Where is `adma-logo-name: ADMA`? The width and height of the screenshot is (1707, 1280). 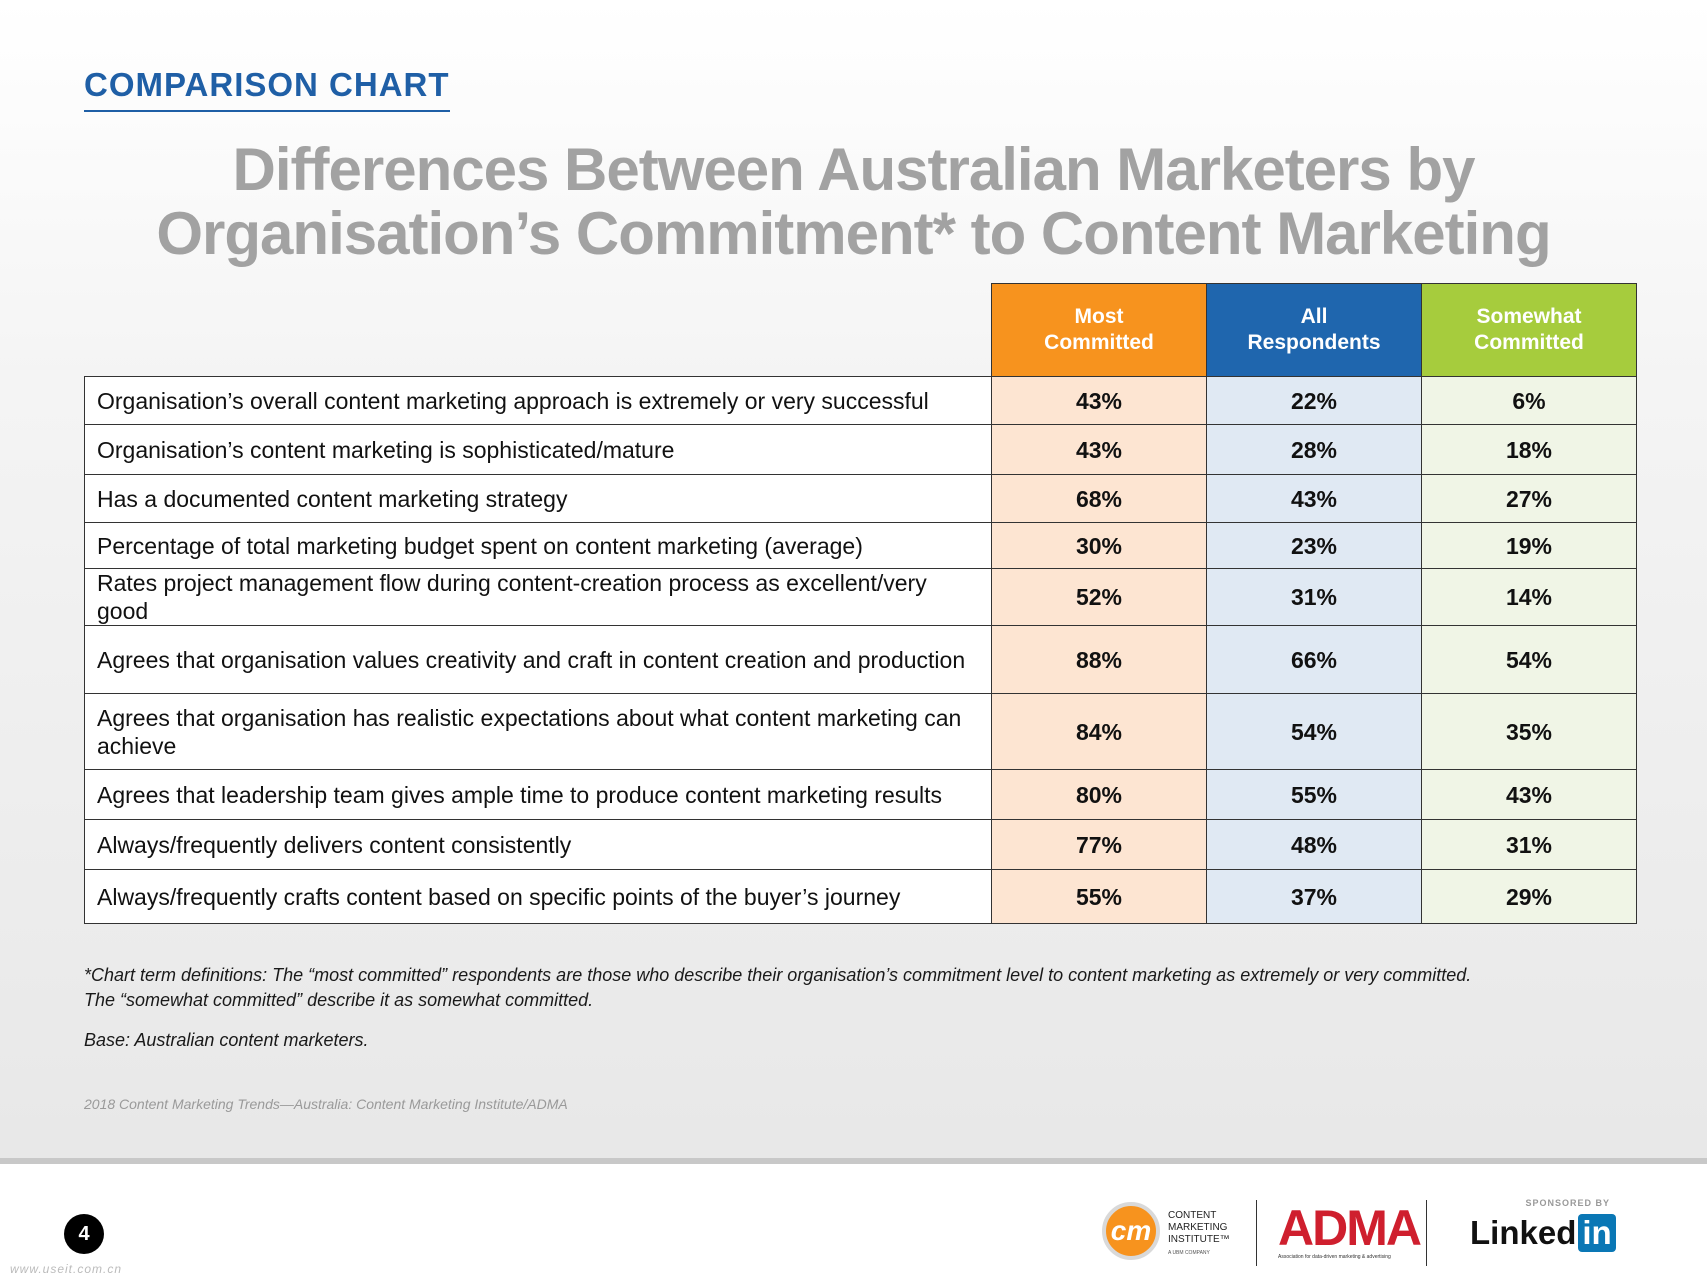 adma-logo-name: ADMA is located at coordinates (1350, 1228).